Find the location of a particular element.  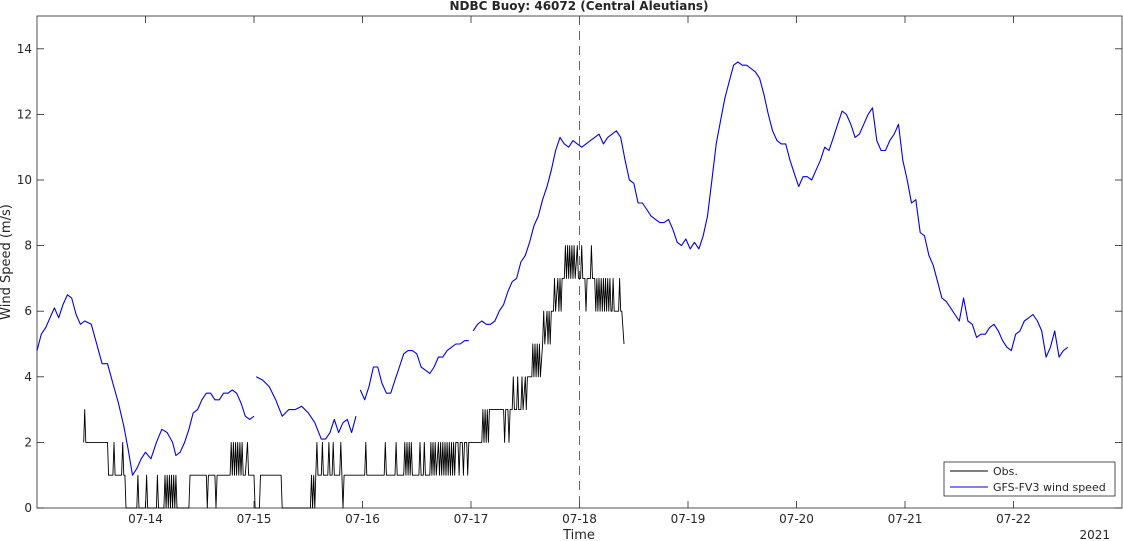

x-tick-label: 07-18 is located at coordinates (579, 519).